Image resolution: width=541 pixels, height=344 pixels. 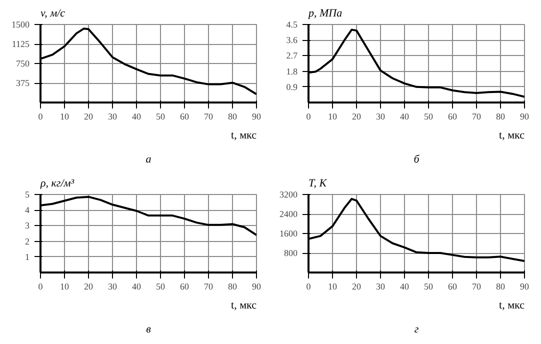 What do you see at coordinates (27, 257) in the screenshot?
I see `y-tick-label: 1` at bounding box center [27, 257].